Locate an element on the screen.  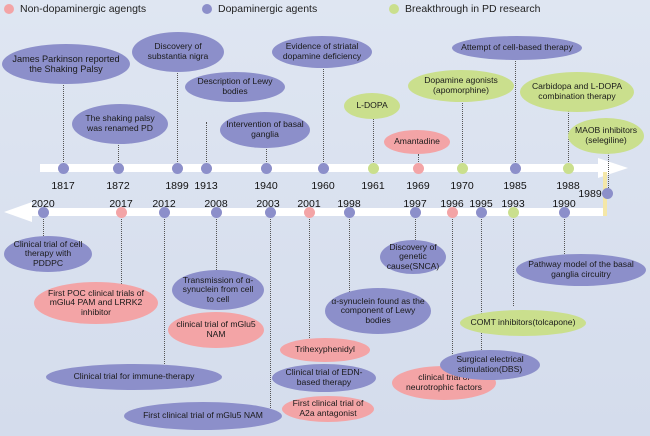
event-bubble: COMT inhibitors(tolcapone) is located at coordinates (523, 323).